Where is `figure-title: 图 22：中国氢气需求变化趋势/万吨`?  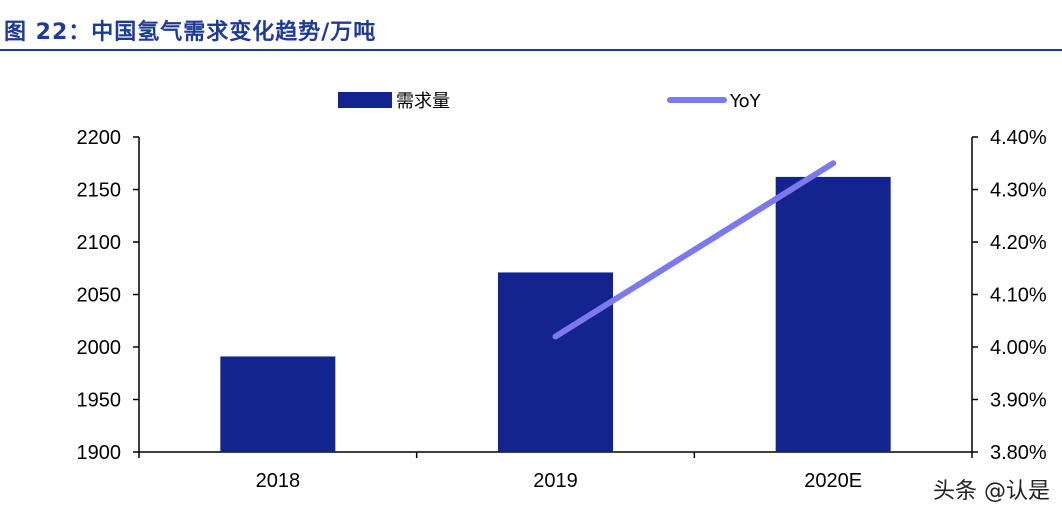 figure-title: 图 22：中国氢气需求变化趋势/万吨 is located at coordinates (190, 32).